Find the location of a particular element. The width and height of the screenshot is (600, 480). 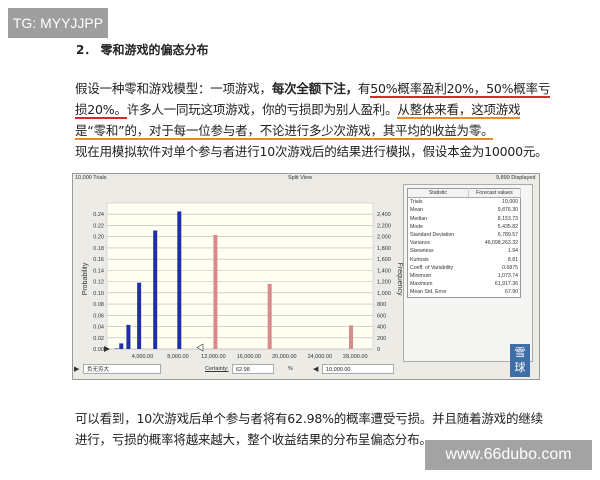

displayed-label: 9,899 Displayed is located at coordinates (516, 178).